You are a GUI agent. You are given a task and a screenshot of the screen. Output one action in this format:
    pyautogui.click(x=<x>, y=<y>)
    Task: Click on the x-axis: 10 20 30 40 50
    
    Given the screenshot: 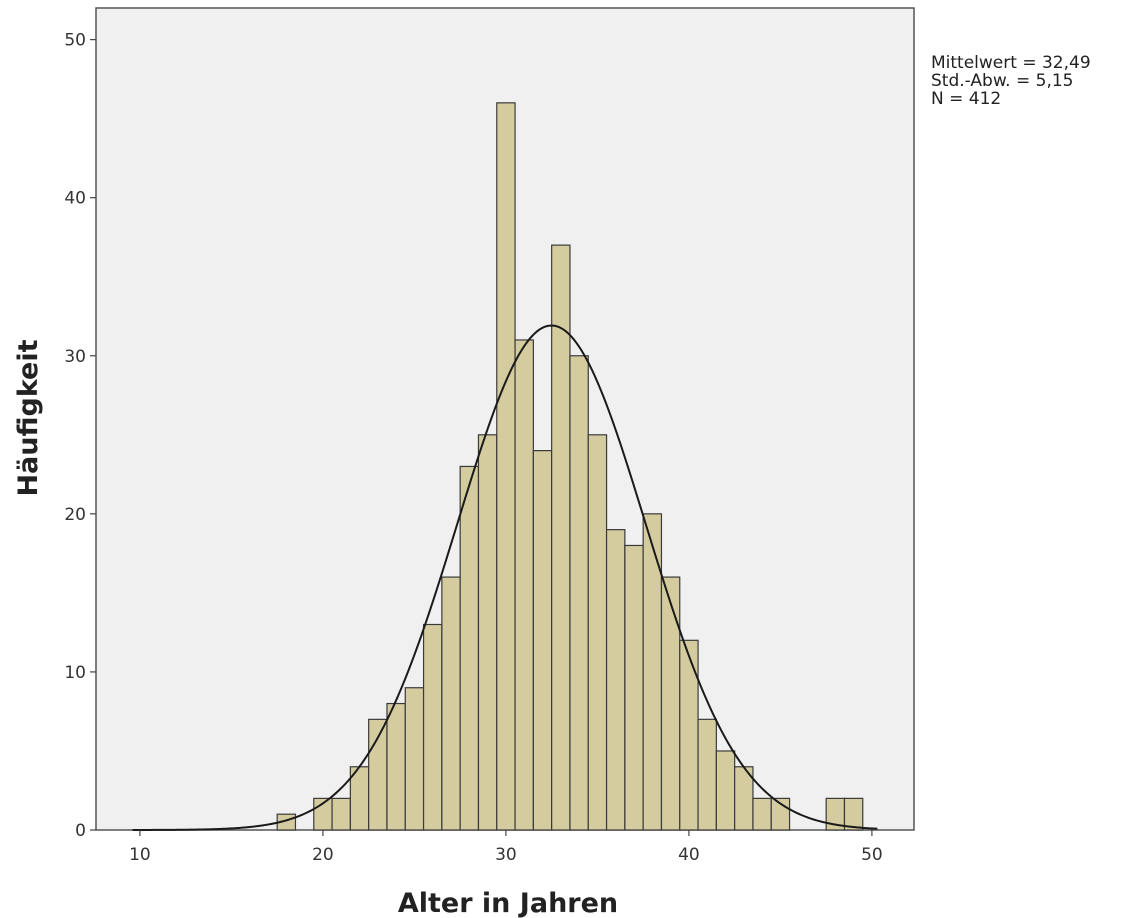 What is the action you would take?
    pyautogui.click(x=506, y=847)
    